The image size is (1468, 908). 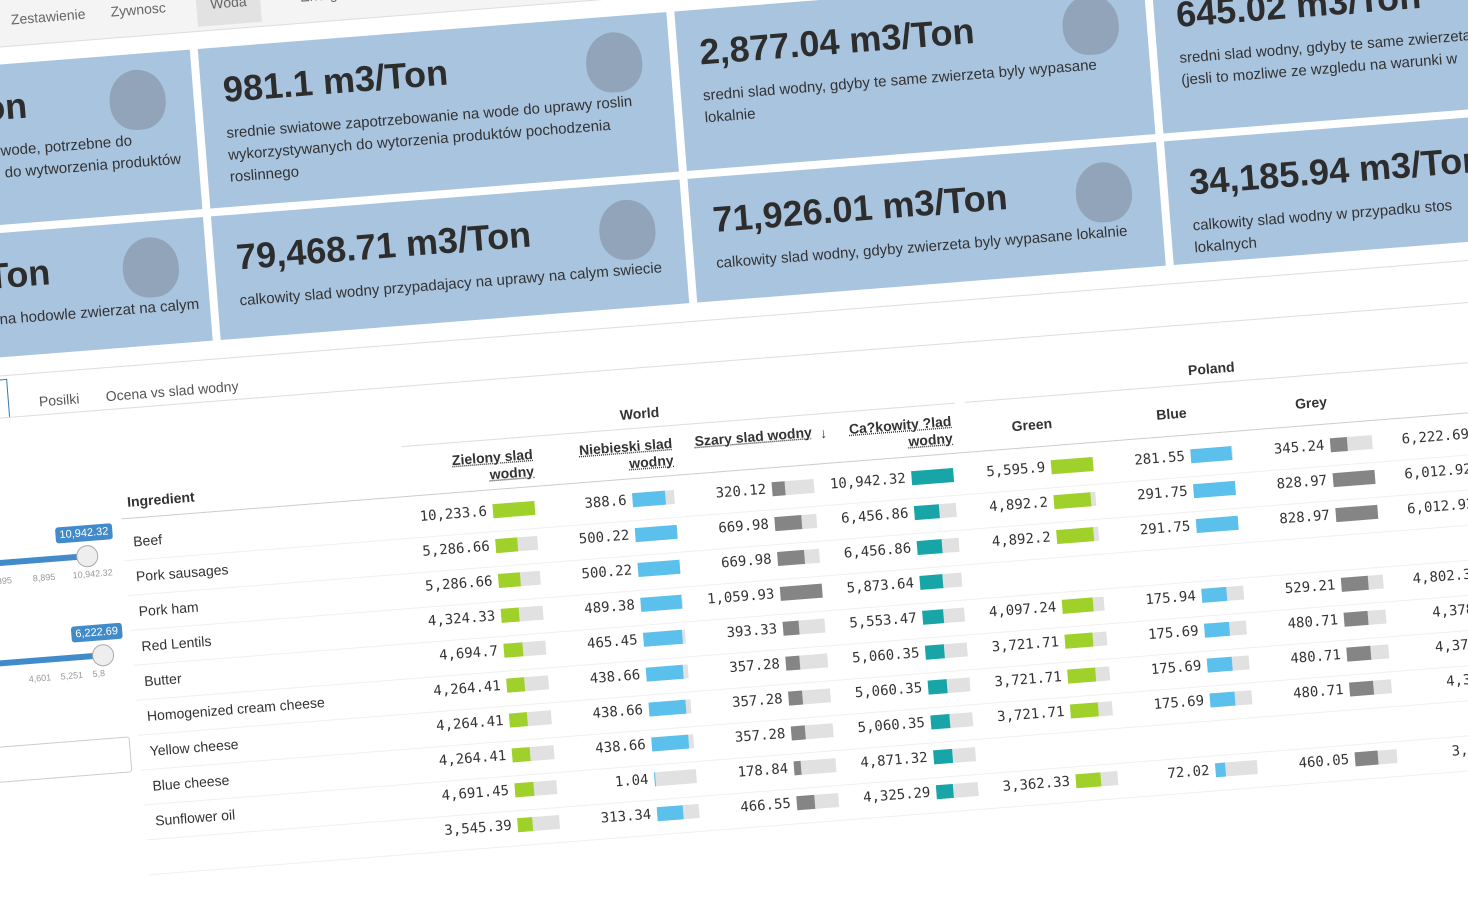 What do you see at coordinates (172, 391) in the screenshot?
I see `subtab: Ocena vs slad wodny` at bounding box center [172, 391].